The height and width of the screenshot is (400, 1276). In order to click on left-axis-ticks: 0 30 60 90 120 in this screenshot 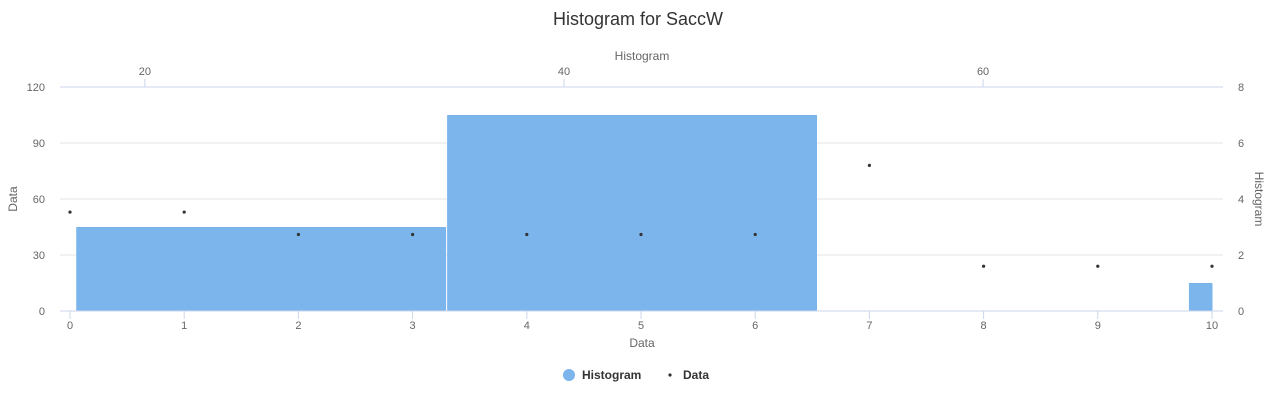, I will do `click(36, 200)`.